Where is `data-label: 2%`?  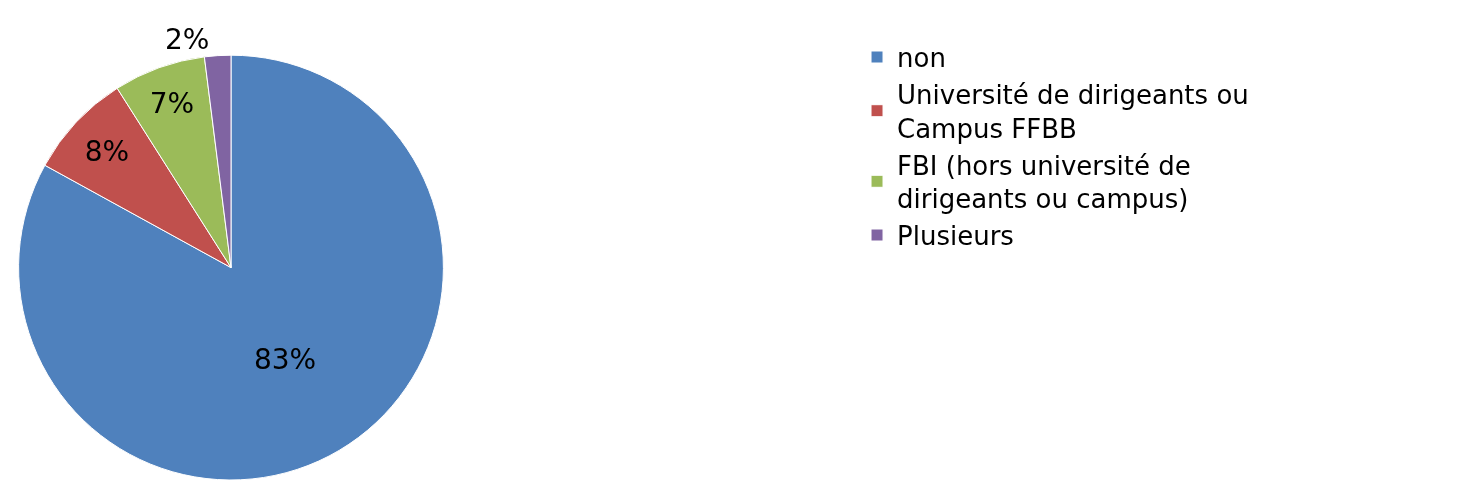
data-label: 2% is located at coordinates (187, 39).